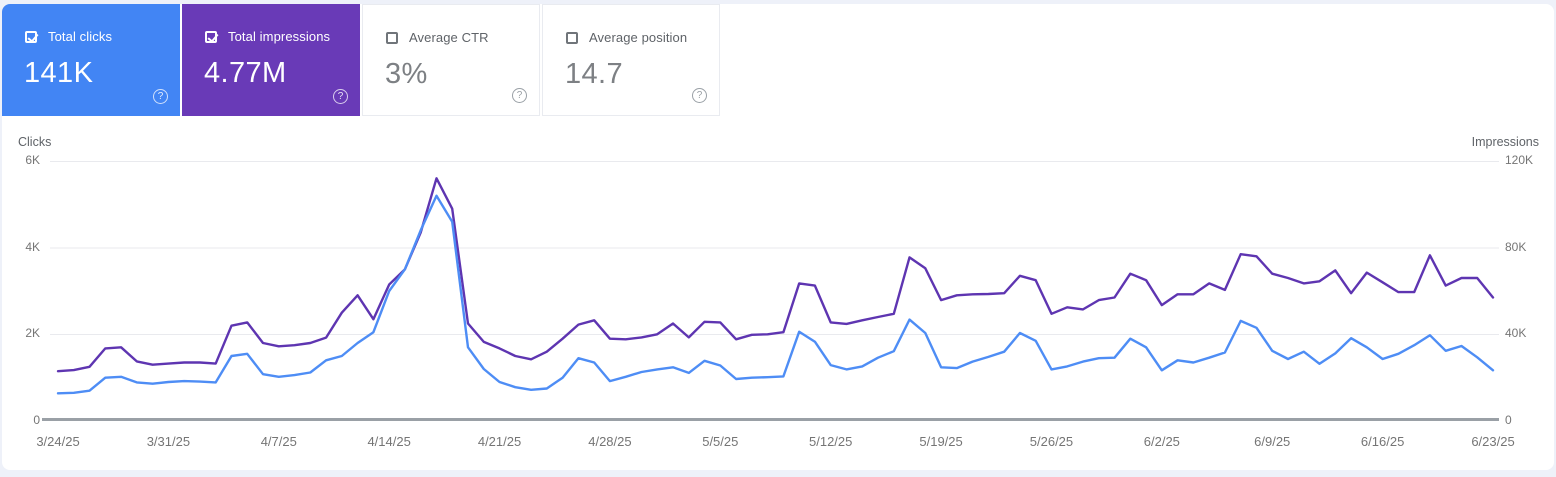 The image size is (1556, 477). Describe the element at coordinates (1508, 420) in the screenshot. I see `impressions-axis-tick-0: 0` at that location.